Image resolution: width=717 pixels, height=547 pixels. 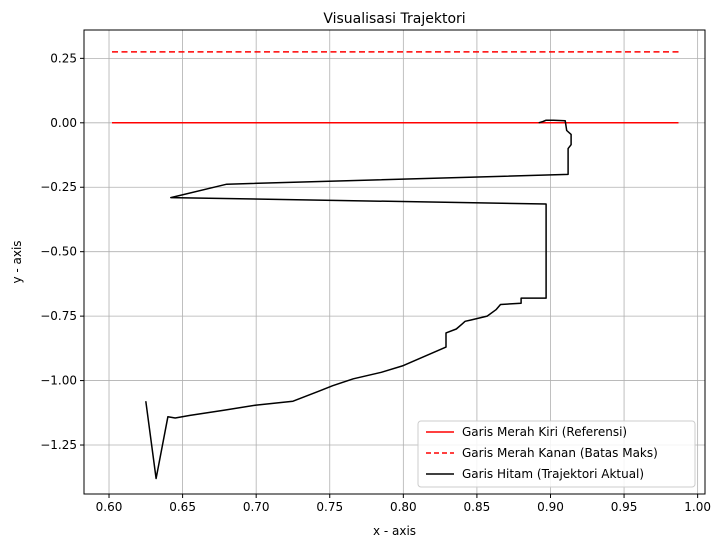 I want to click on y-tick-label: −0.75, so click(x=58, y=316).